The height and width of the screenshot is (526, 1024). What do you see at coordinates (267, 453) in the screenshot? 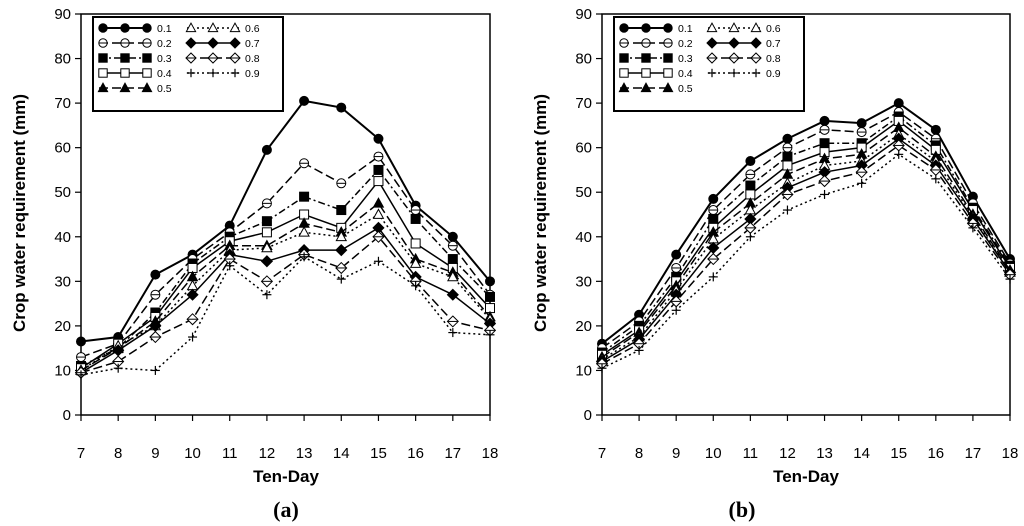
I see `x-tick-label: 12` at bounding box center [267, 453].